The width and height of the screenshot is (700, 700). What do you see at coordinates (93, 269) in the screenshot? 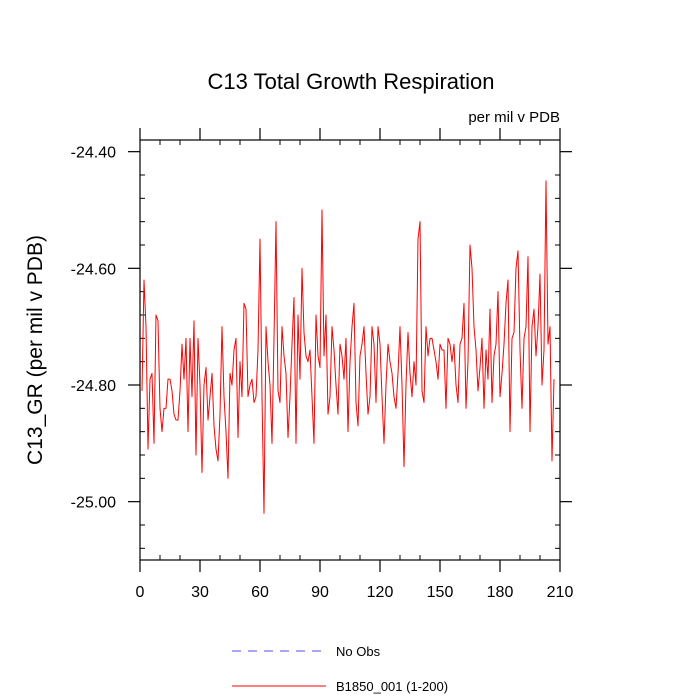
I see `y-tick-label: -24.60` at bounding box center [93, 269].